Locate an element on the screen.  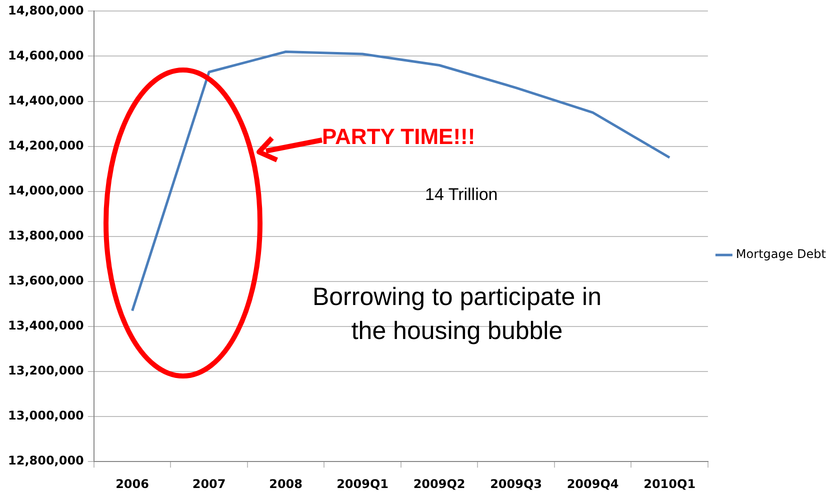
y-tick-label: 12,800,000 is located at coordinates (46, 461).